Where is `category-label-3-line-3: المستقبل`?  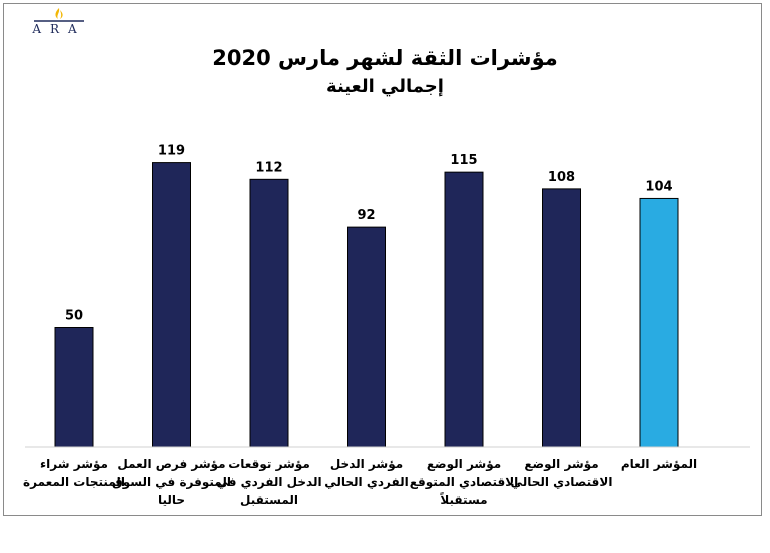 category-label-3-line-3: المستقبل is located at coordinates (269, 500).